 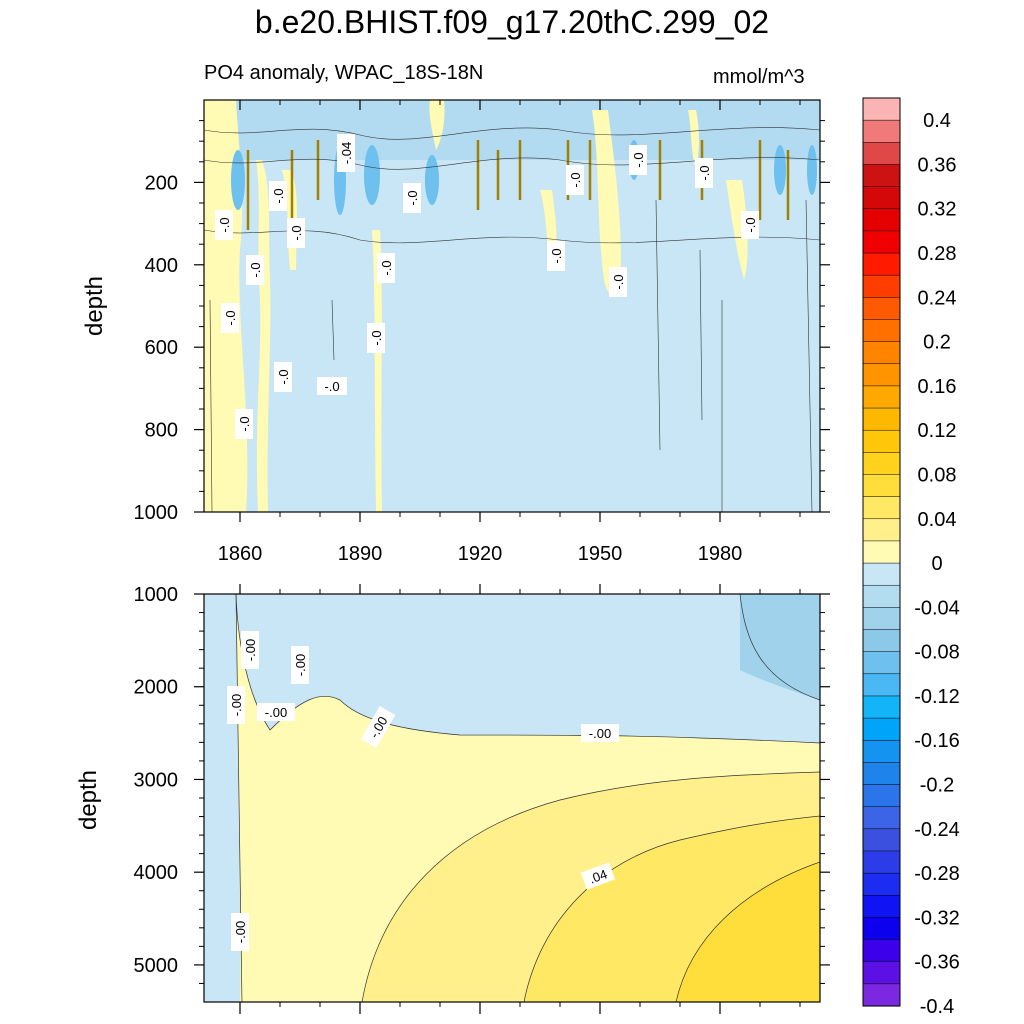 What do you see at coordinates (937, 963) in the screenshot?
I see `colorbar-label: -0.36` at bounding box center [937, 963].